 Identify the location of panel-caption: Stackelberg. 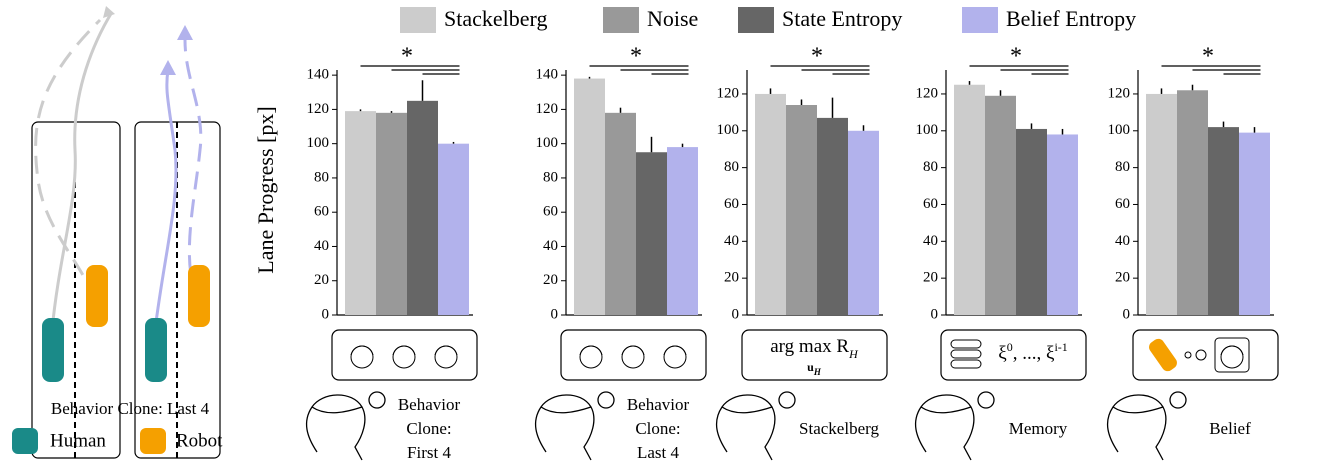
(839, 428).